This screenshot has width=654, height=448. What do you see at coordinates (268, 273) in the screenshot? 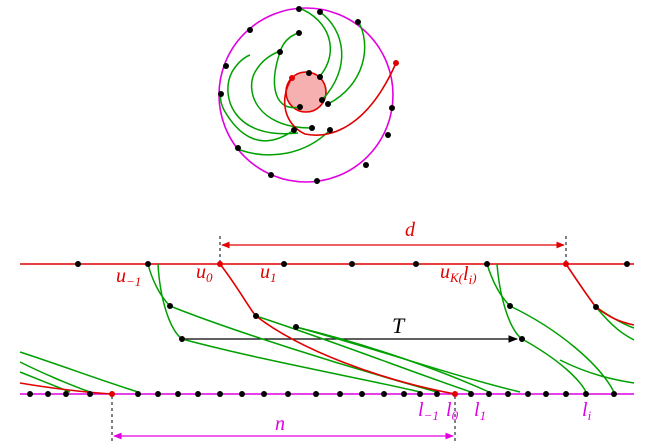
I see `label-u1: u1` at bounding box center [268, 273].